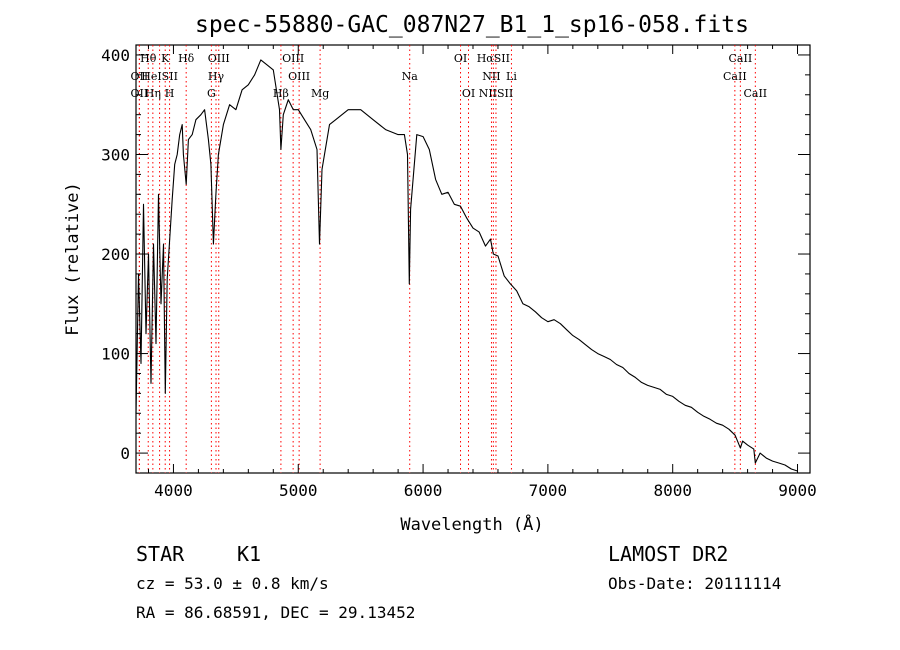 The image size is (900, 650). What do you see at coordinates (298, 490) in the screenshot?
I see `x-tick-label: 5000` at bounding box center [298, 490].